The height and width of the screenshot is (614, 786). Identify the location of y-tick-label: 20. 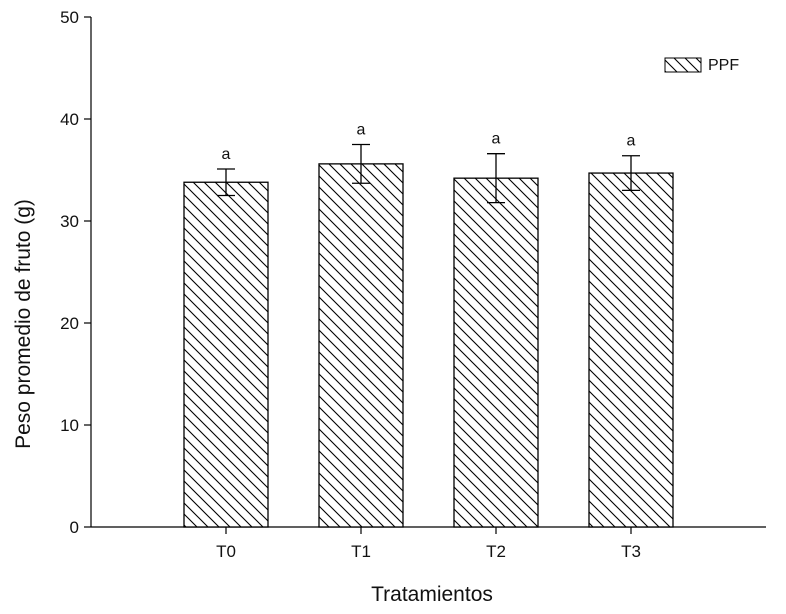
(69, 323).